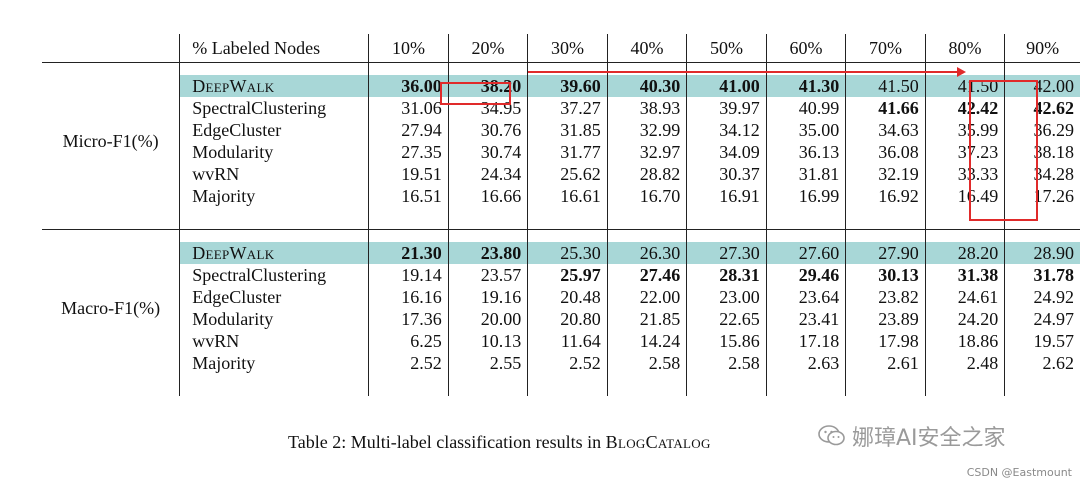  Describe the element at coordinates (488, 363) in the screenshot. I see `value-cell: 2.55` at that location.